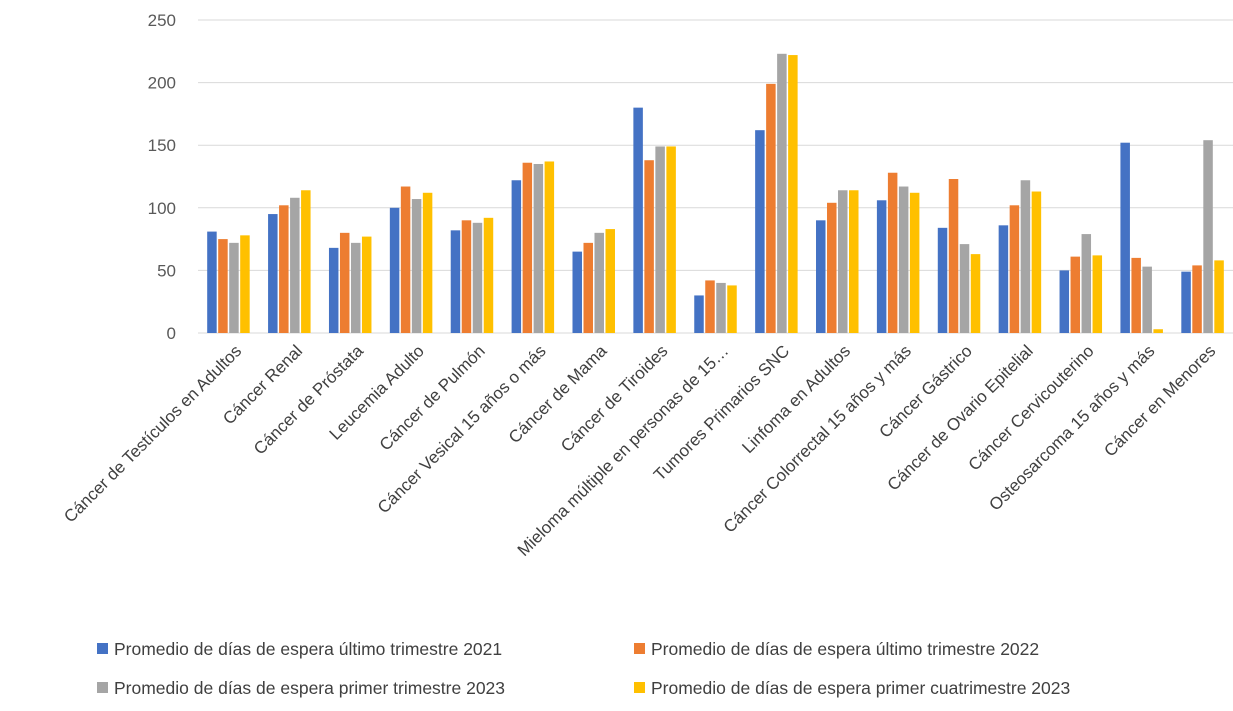 This screenshot has width=1233, height=711. Describe the element at coordinates (166, 270) in the screenshot. I see `y-tick-label: 50` at that location.